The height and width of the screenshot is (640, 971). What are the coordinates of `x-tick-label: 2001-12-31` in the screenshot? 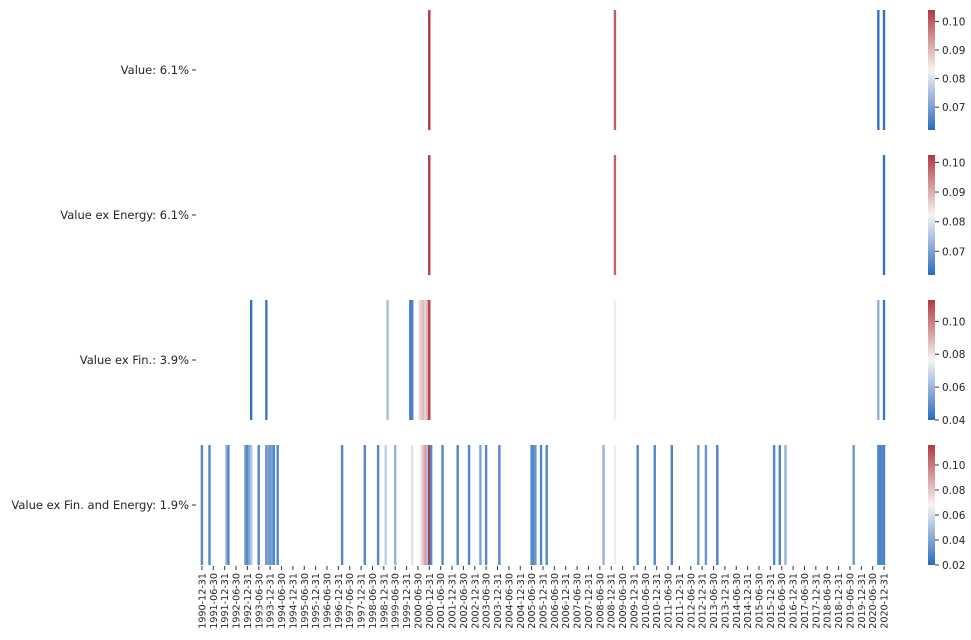 It's located at (453, 601).